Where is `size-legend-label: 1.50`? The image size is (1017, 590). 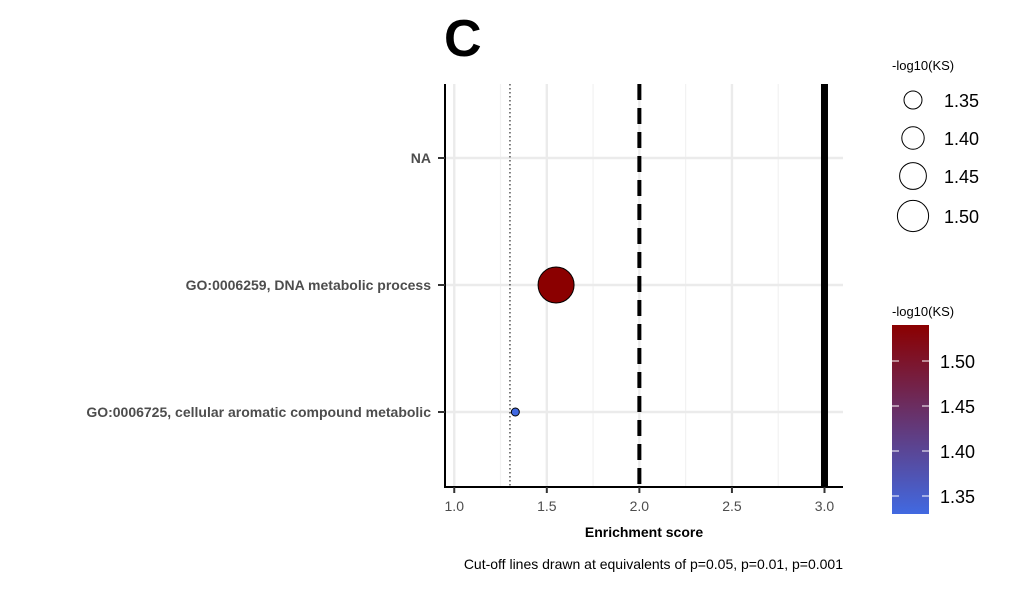 size-legend-label: 1.50 is located at coordinates (961, 217).